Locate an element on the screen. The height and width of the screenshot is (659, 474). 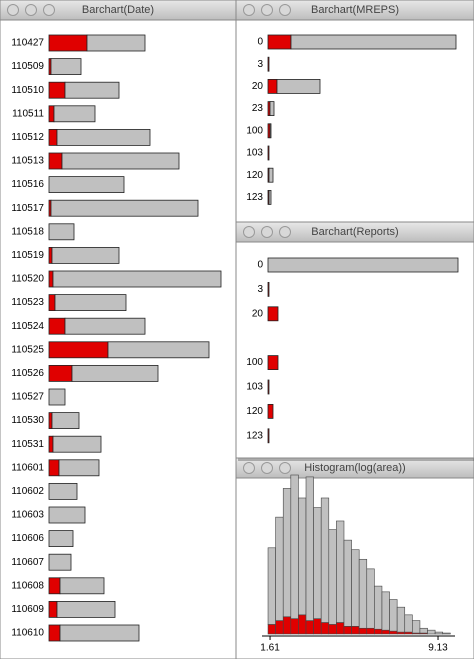
category-label: 110513 is located at coordinates (27, 161).